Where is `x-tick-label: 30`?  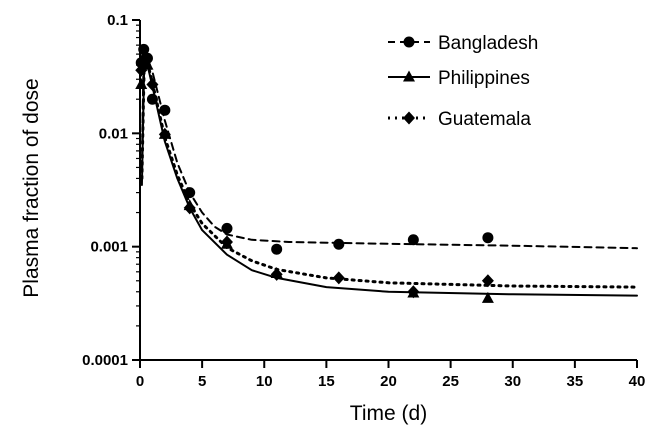
x-tick-label: 30 is located at coordinates (512, 381).